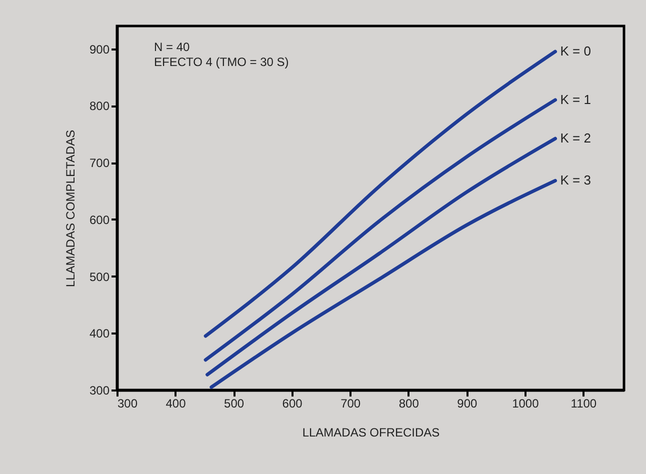 The width and height of the screenshot is (646, 474). I want to click on x-tick-label: 600, so click(292, 403).